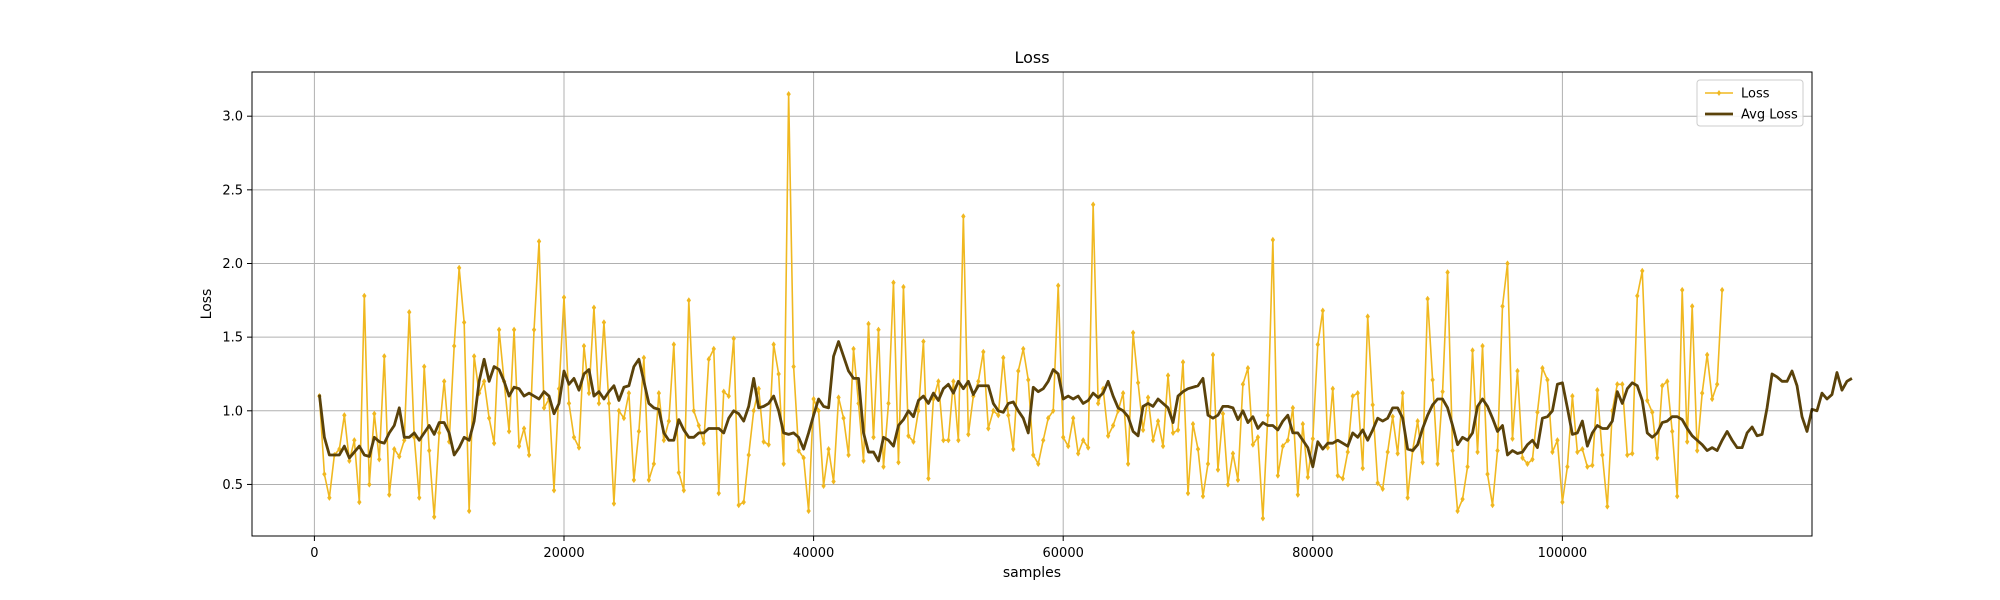  What do you see at coordinates (1769, 115) in the screenshot?
I see `legend-label-avg-loss: Avg Loss` at bounding box center [1769, 115].